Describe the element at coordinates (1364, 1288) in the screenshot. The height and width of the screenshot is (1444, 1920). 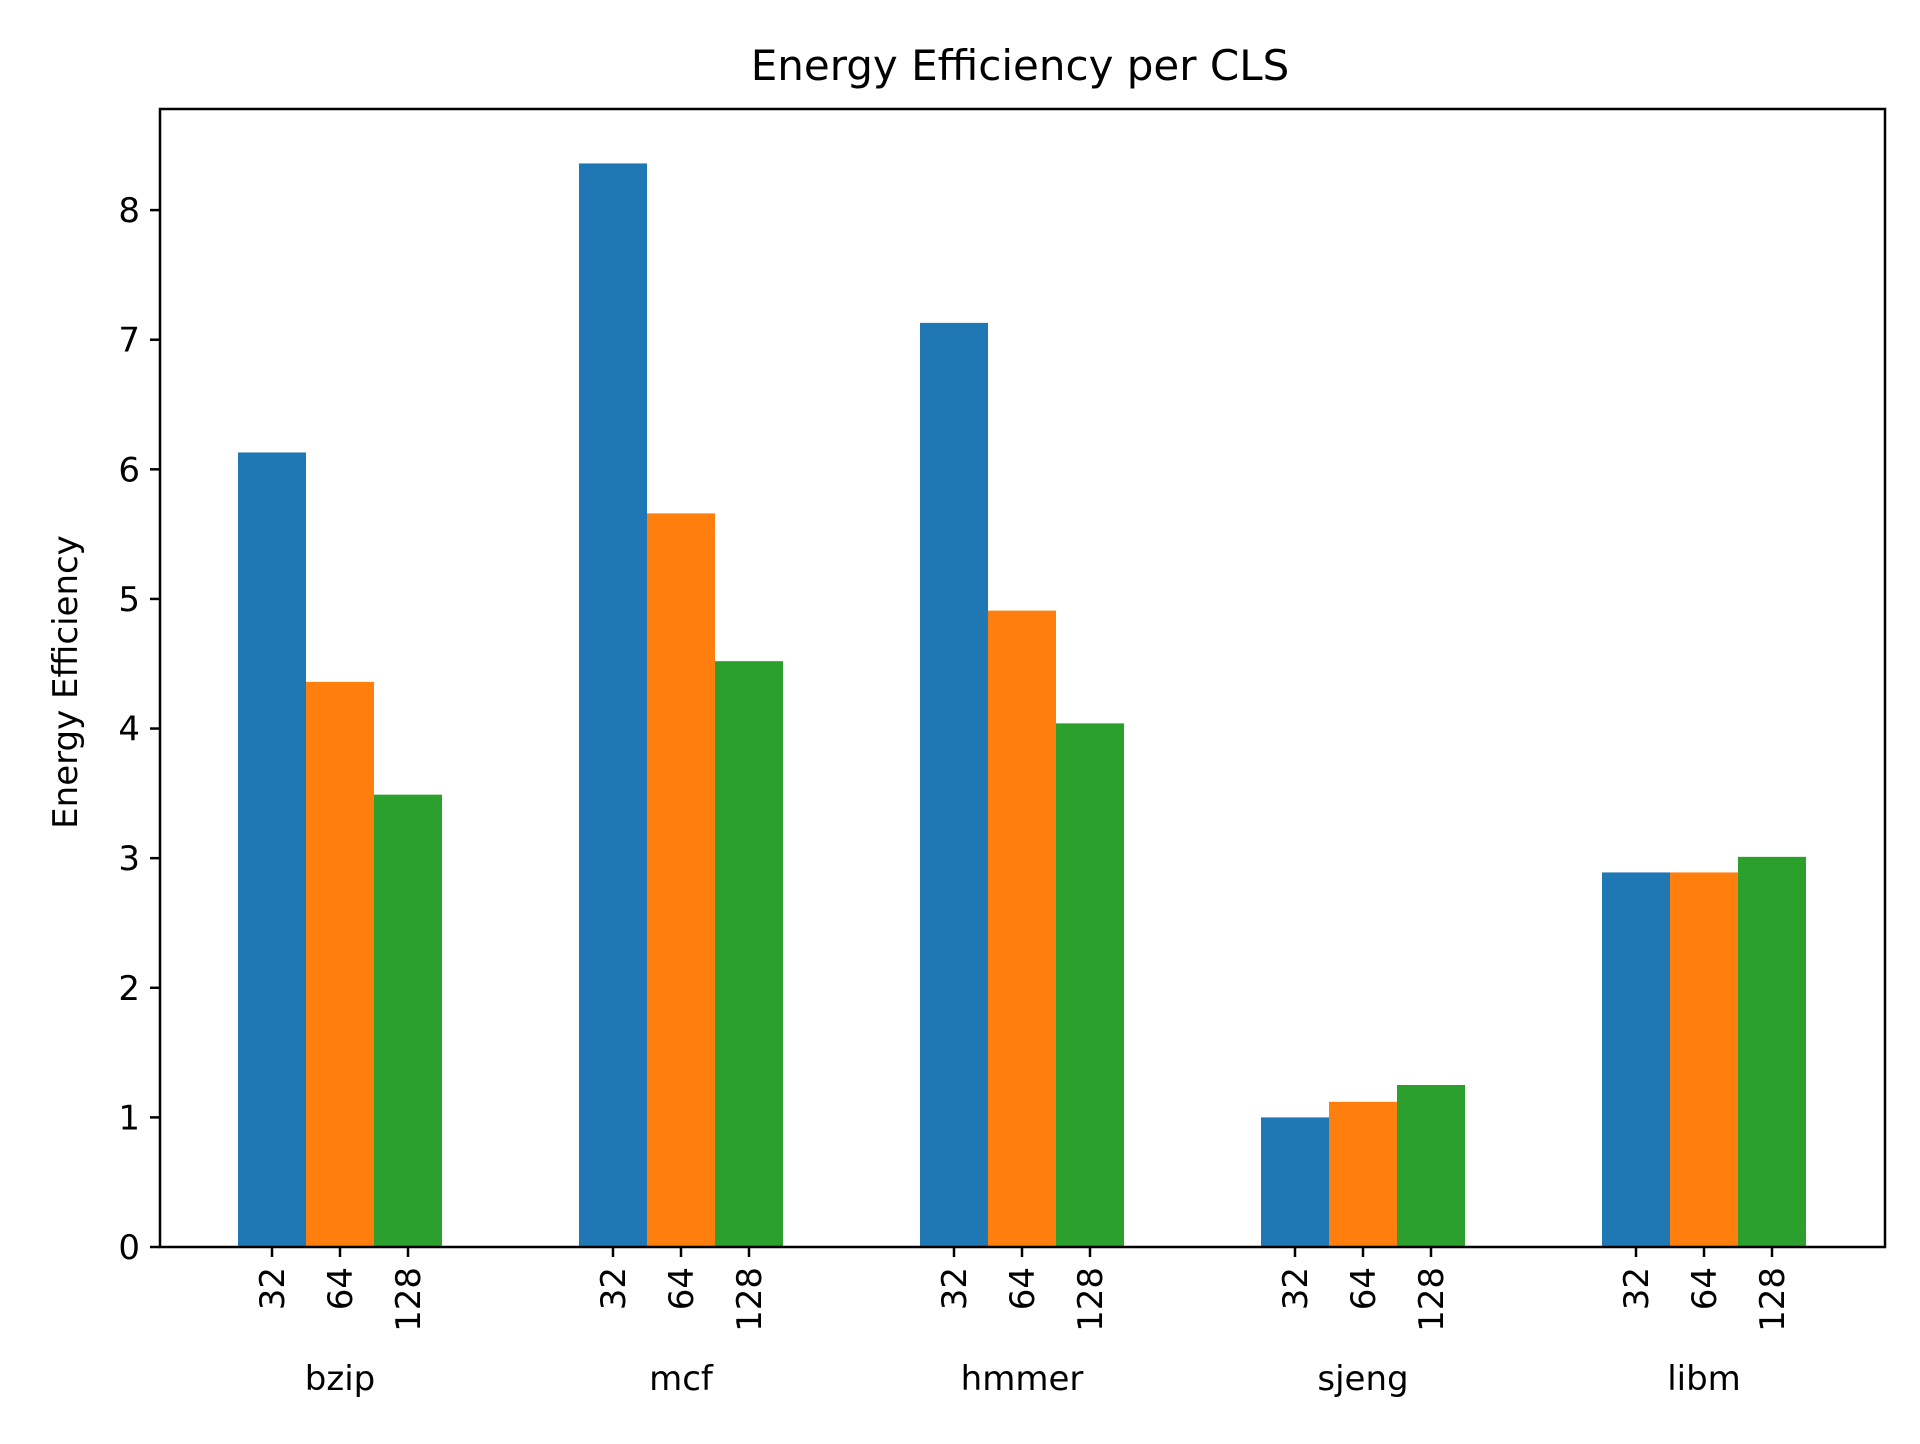
I see `x-tick-label-sjeng-64: 64` at that location.